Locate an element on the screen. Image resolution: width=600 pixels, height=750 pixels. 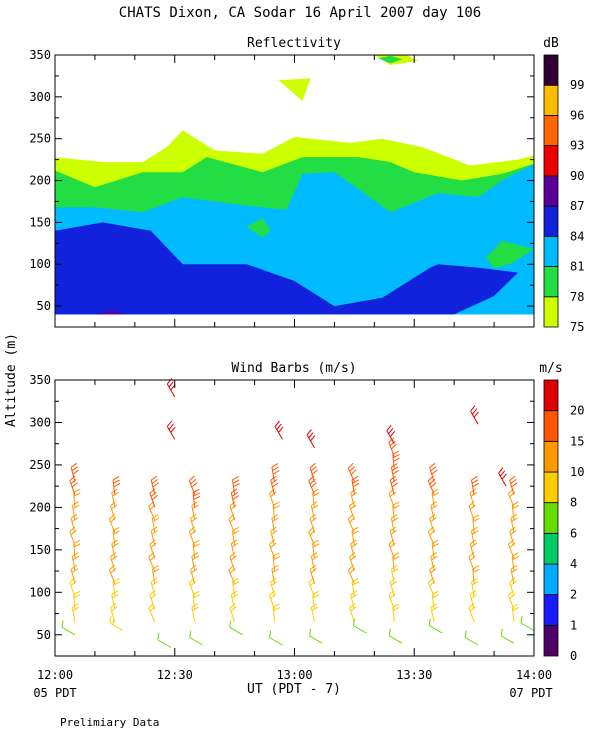
x-right-sublabel: 07 PDT is located at coordinates (530, 693).